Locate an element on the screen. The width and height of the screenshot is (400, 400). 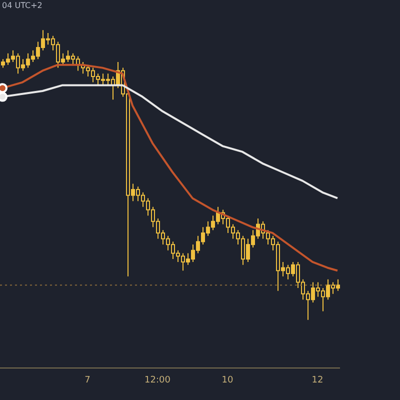
x-tick-label: 12 is located at coordinates (318, 380).